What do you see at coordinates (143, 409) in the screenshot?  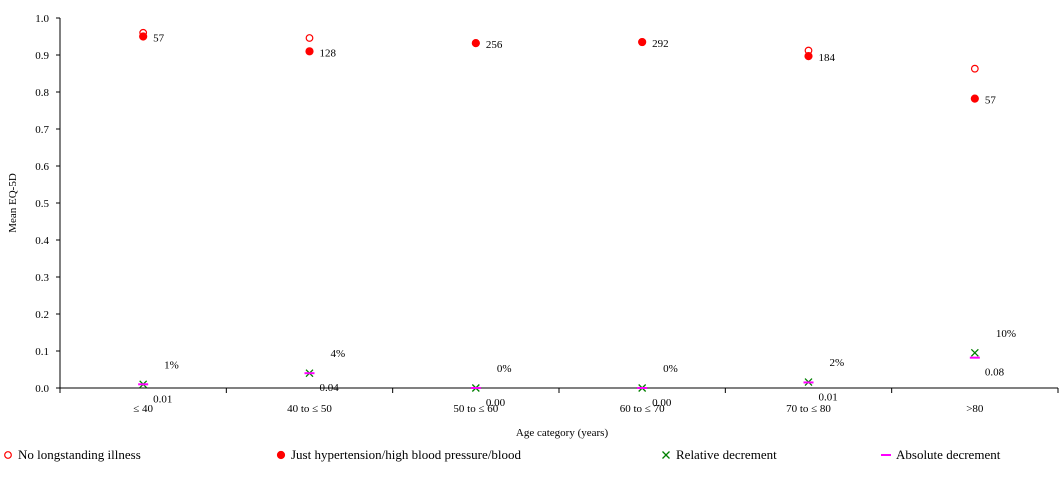 I see `x-tick-label: ≤ 40` at bounding box center [143, 409].